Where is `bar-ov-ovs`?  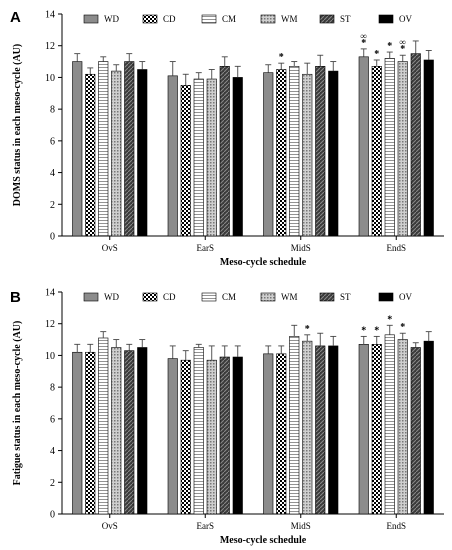
bar-ov-ovs is located at coordinates (142, 431).